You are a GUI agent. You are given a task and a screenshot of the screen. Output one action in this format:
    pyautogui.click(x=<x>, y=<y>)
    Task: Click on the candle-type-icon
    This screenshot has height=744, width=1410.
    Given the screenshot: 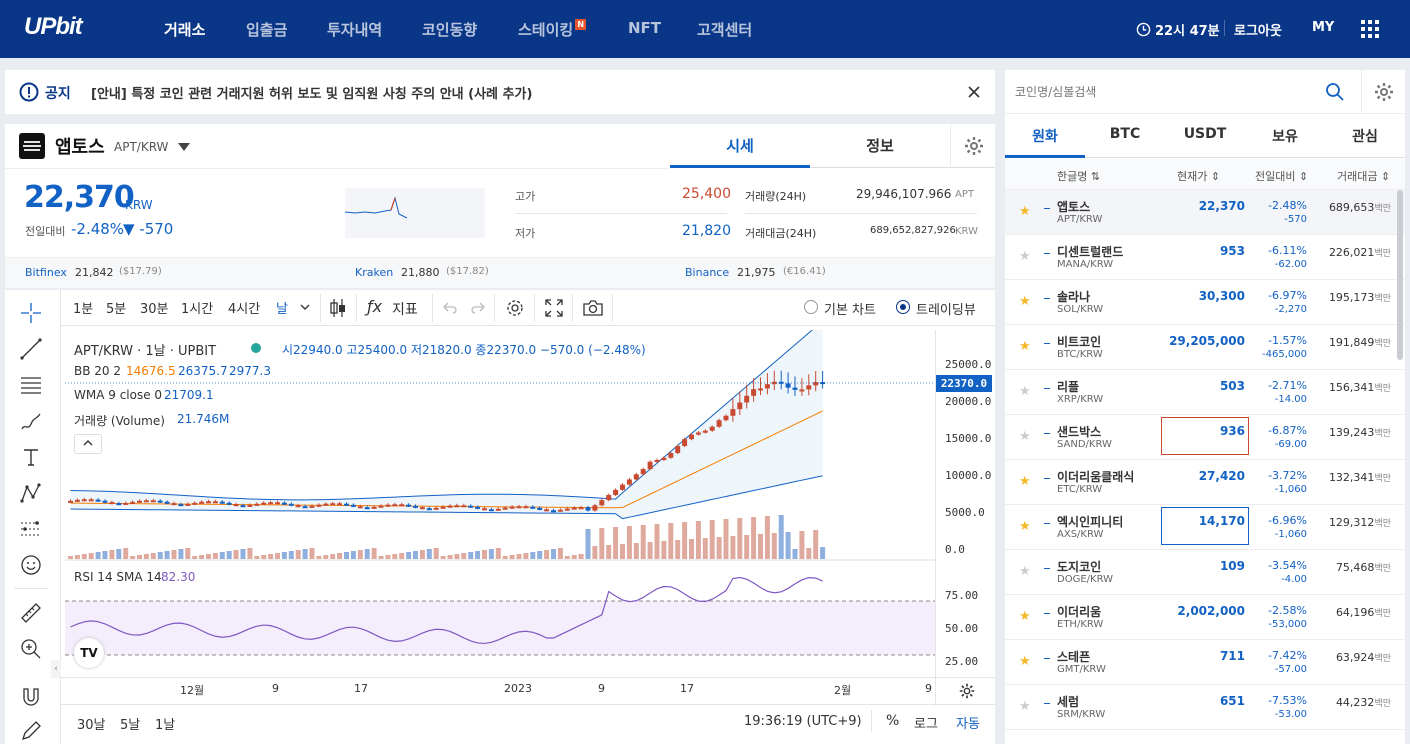 What is the action you would take?
    pyautogui.click(x=338, y=308)
    